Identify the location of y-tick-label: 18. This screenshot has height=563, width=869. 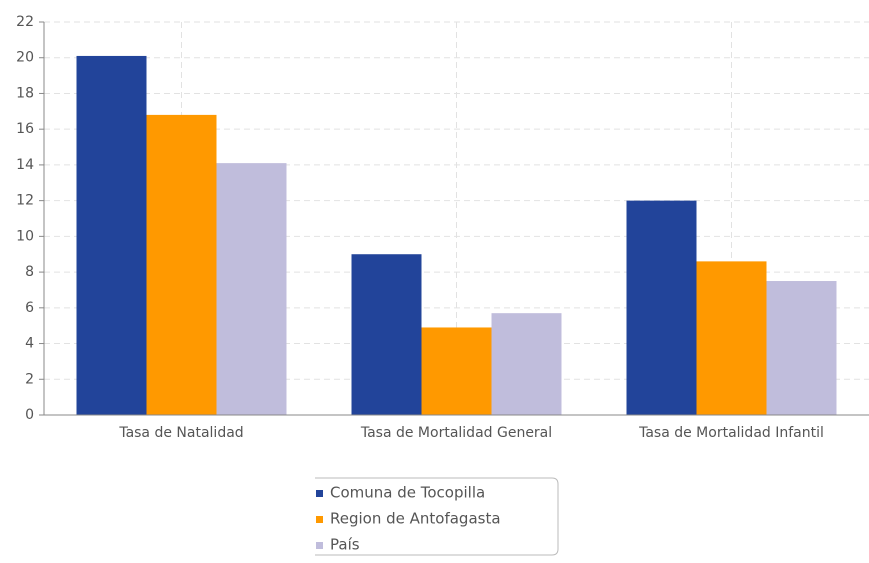
(25, 93).